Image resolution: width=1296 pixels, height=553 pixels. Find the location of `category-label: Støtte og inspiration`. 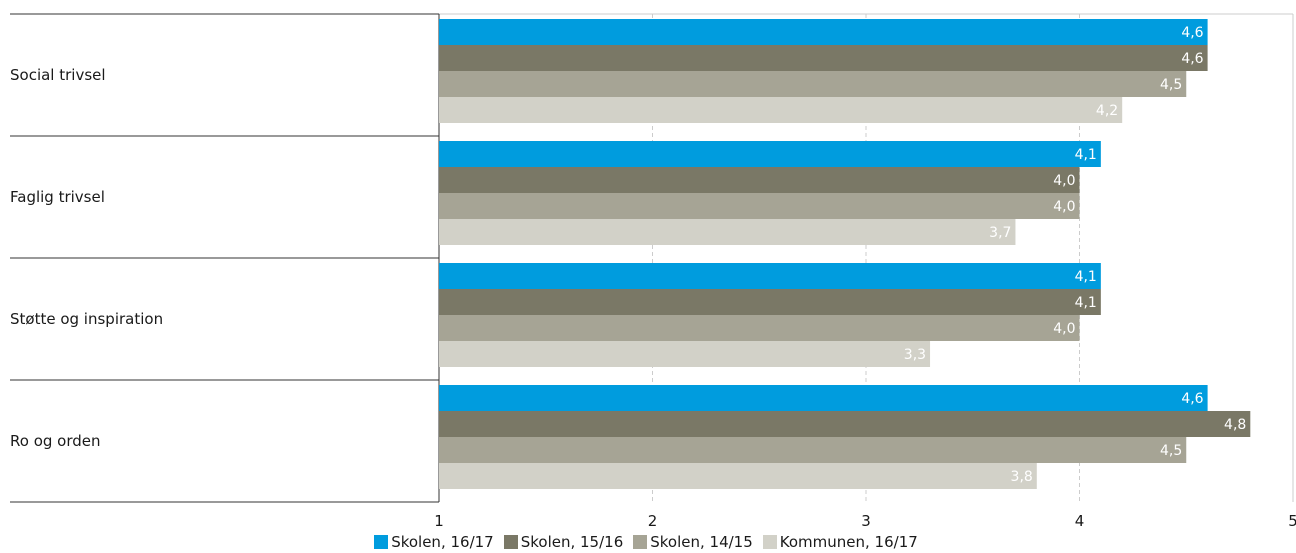

category-label: Støtte og inspiration is located at coordinates (86, 319).